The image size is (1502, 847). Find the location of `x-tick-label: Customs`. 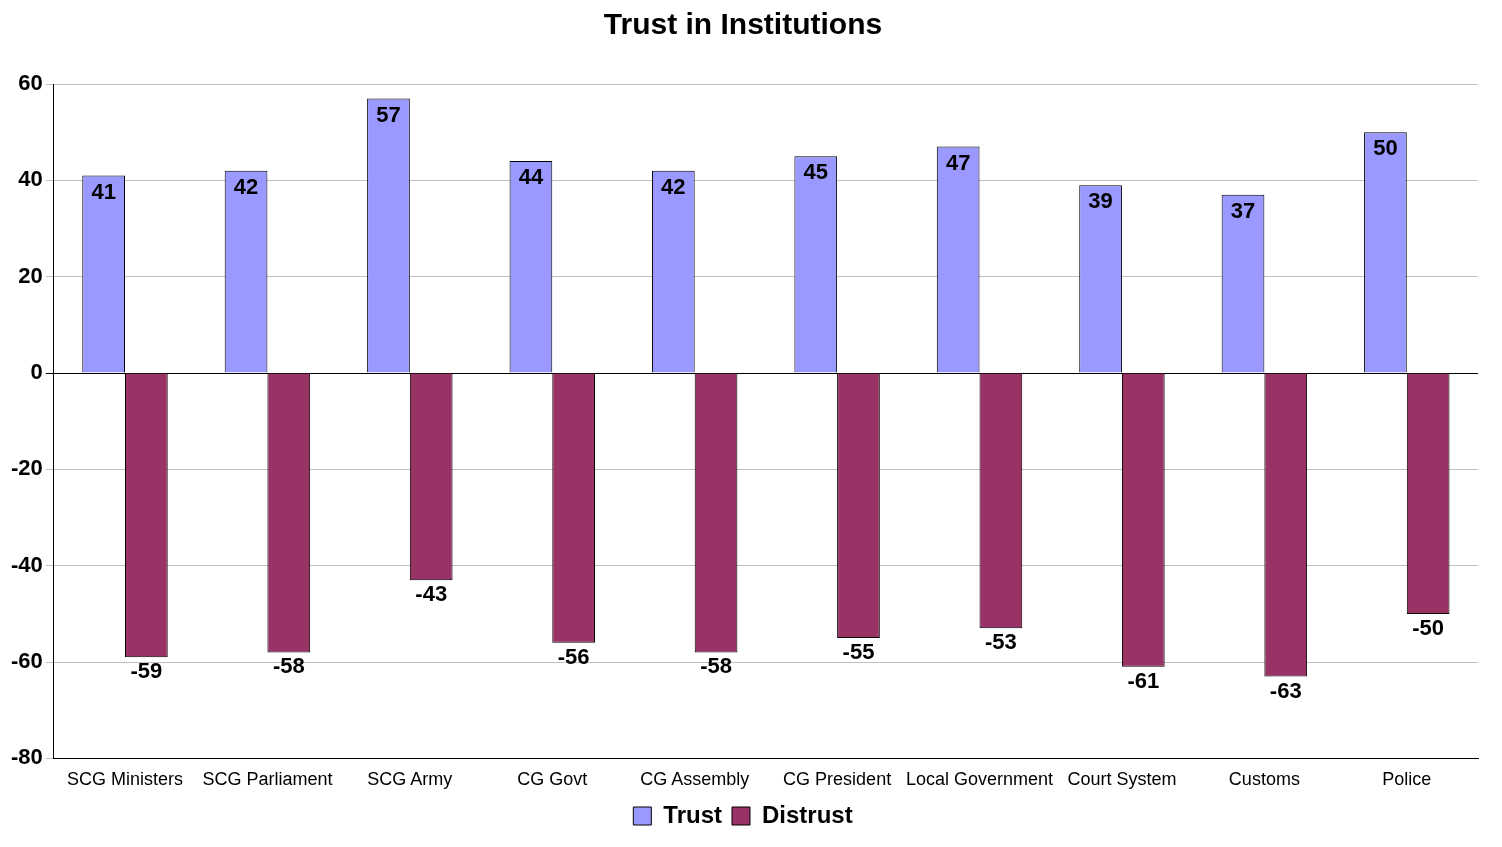

x-tick-label: Customs is located at coordinates (1264, 779).